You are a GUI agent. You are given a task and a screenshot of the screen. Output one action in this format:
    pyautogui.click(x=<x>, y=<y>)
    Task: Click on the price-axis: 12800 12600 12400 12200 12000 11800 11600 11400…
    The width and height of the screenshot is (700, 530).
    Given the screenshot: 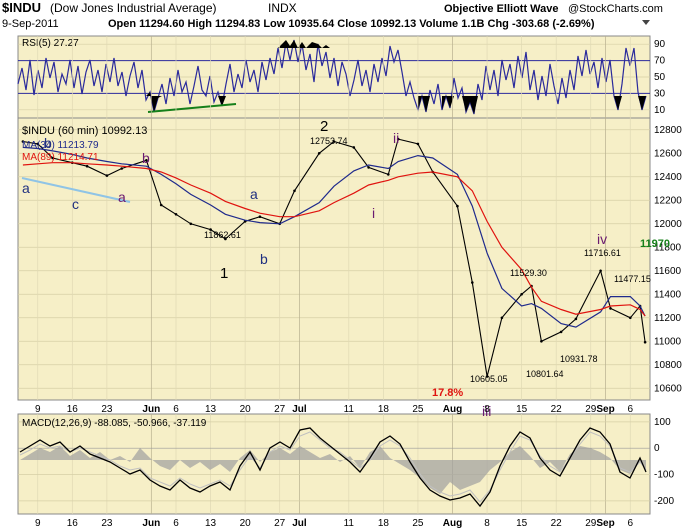 What is the action you would take?
    pyautogui.click(x=668, y=260)
    